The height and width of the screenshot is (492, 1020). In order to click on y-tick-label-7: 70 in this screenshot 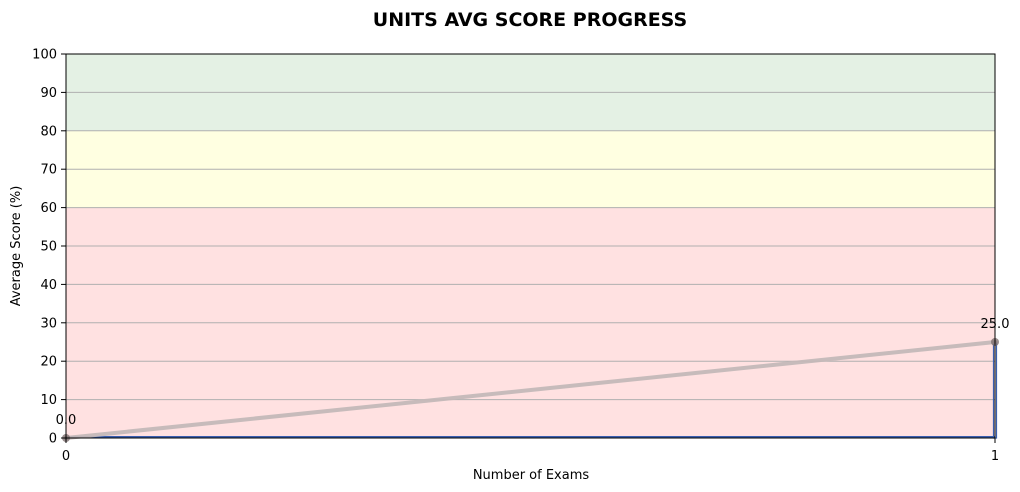, I will do `click(48, 170)`.